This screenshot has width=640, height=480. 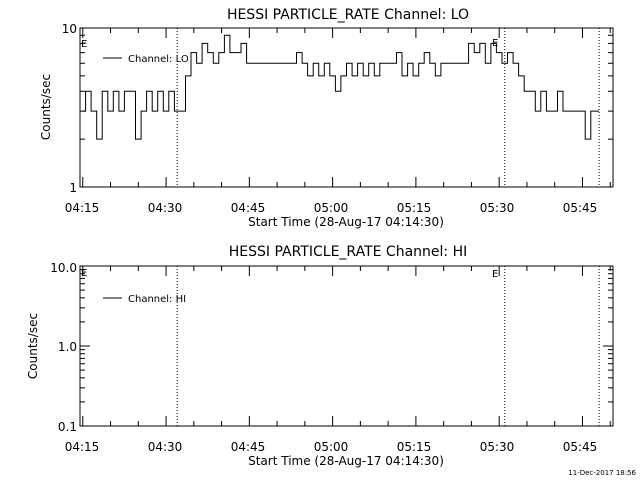 What do you see at coordinates (495, 43) in the screenshot?
I see `panel-lo-event-label: E` at bounding box center [495, 43].